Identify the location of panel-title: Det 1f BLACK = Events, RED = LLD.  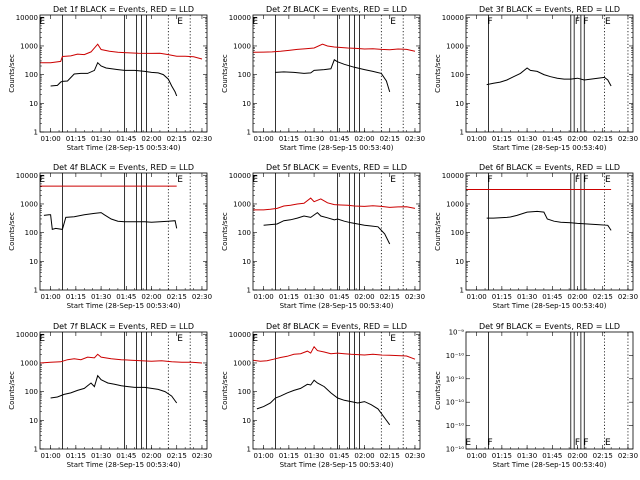
(123, 9).